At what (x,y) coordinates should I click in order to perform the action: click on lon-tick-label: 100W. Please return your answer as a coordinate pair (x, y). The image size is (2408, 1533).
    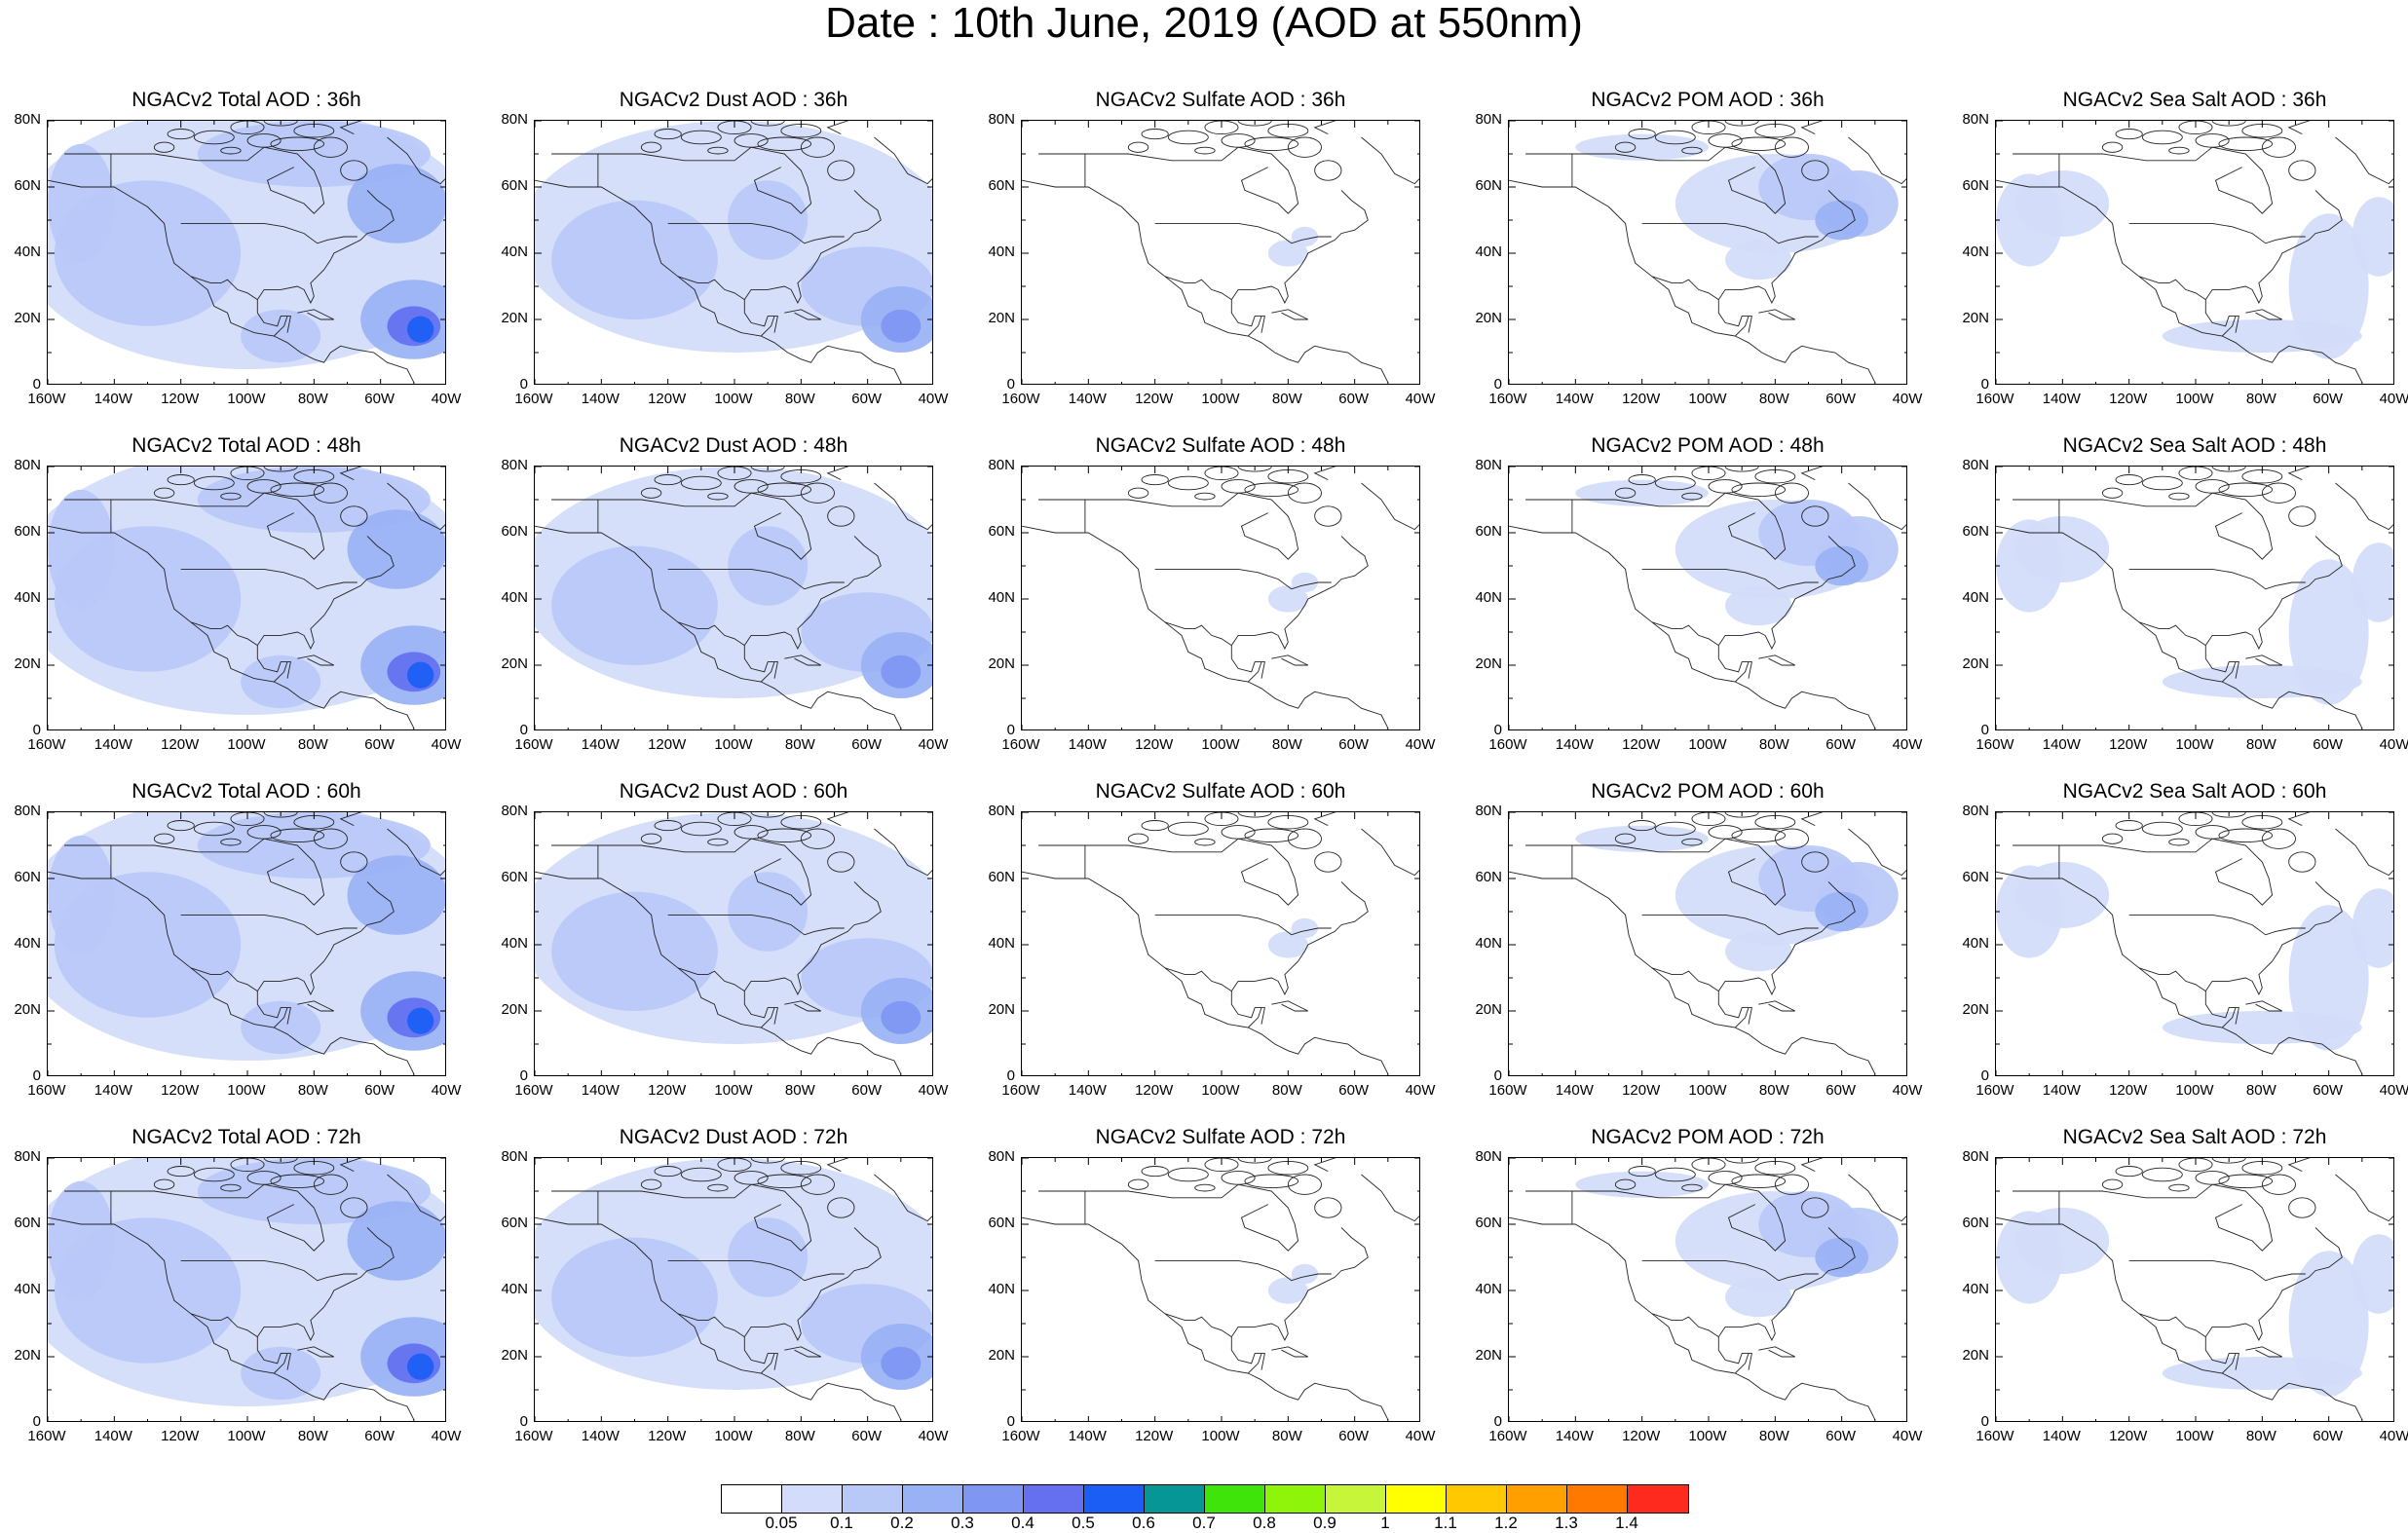
    Looking at the image, I should click on (2194, 744).